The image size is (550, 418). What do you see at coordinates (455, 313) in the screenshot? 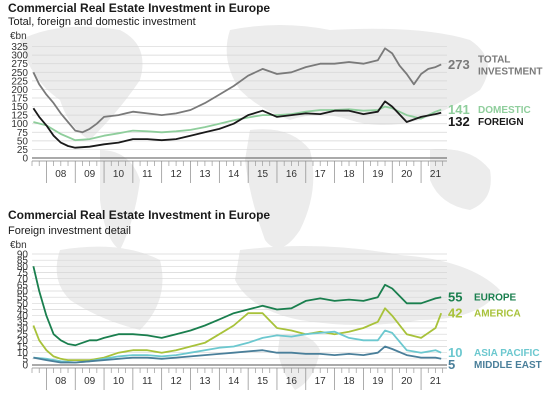
I see `series-end-value: 42` at bounding box center [455, 313].